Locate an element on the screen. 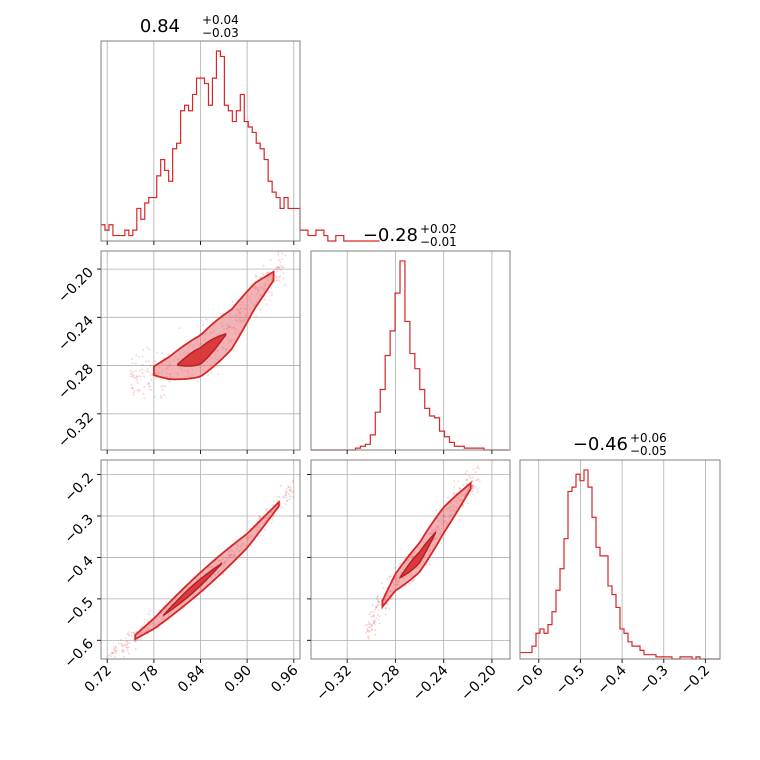 This screenshot has height=760, width=760. pair-2-0-xtick-label-0: 0.72 is located at coordinates (98, 679).